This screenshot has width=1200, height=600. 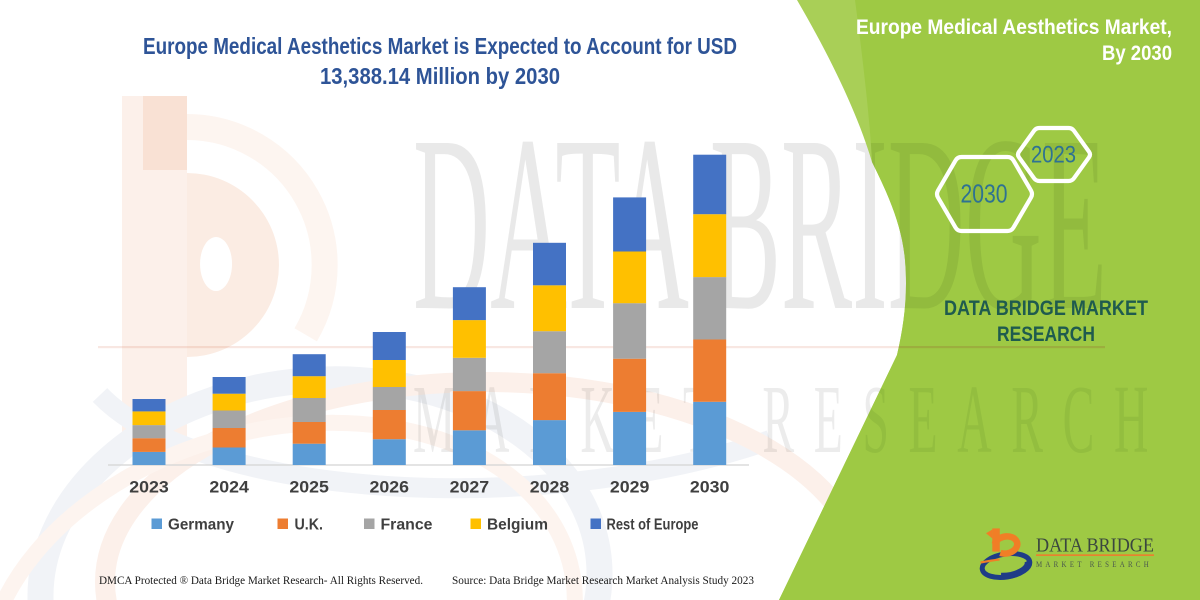 I want to click on svg-text: Germany, so click(x=201, y=525).